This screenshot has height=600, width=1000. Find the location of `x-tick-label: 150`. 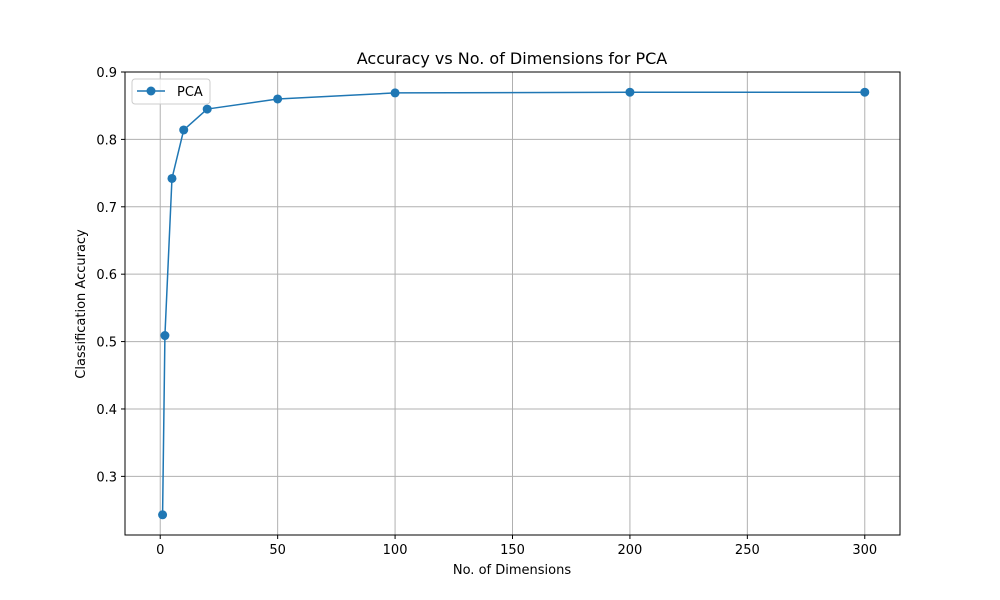

x-tick-label: 150 is located at coordinates (512, 550).